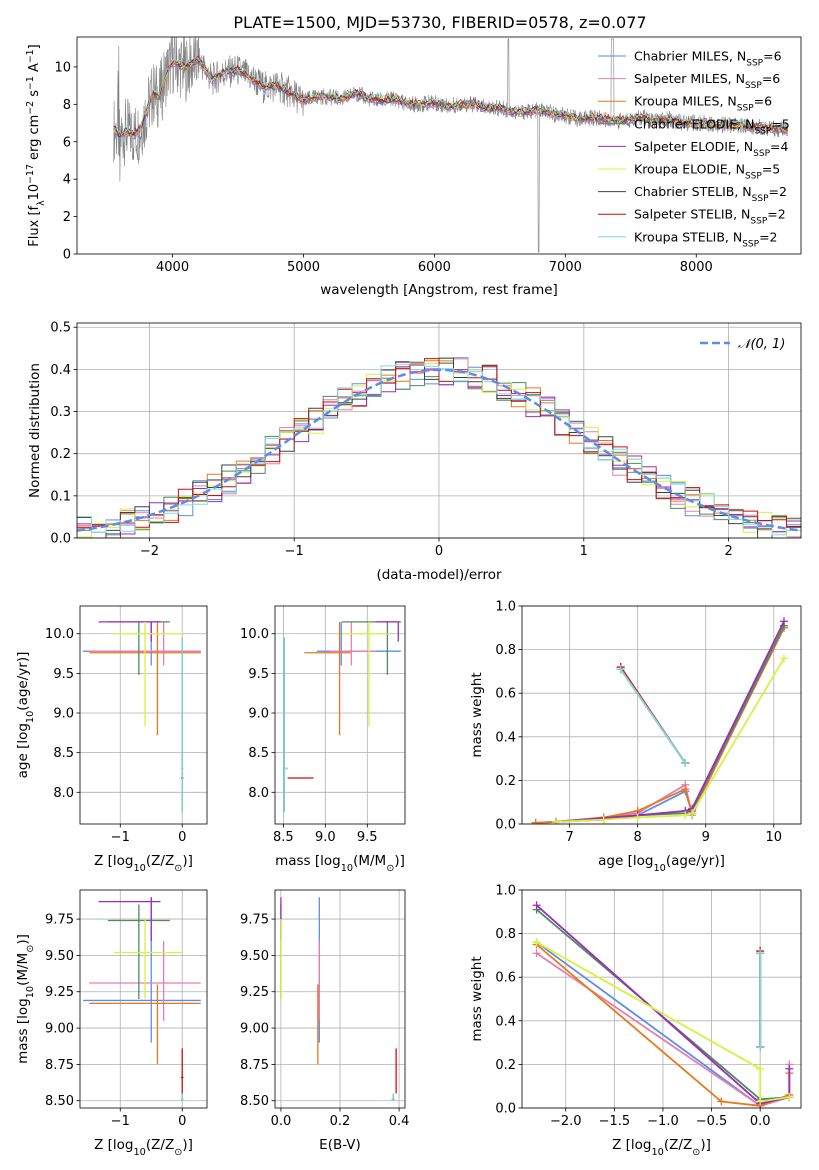 Image resolution: width=819 pixels, height=1170 pixels. I want to click on mass-extinction-xtick-label: 0.0, so click(281, 1121).